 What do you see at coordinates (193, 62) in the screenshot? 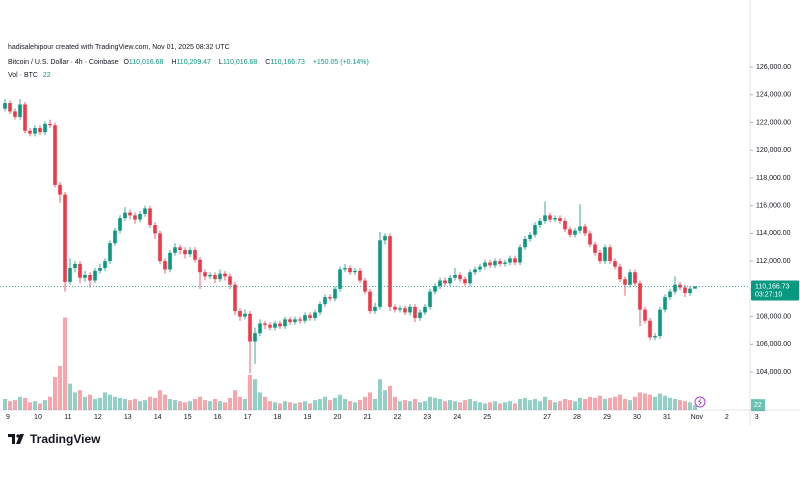
I see `ohlc-value: 110,209.47` at bounding box center [193, 62].